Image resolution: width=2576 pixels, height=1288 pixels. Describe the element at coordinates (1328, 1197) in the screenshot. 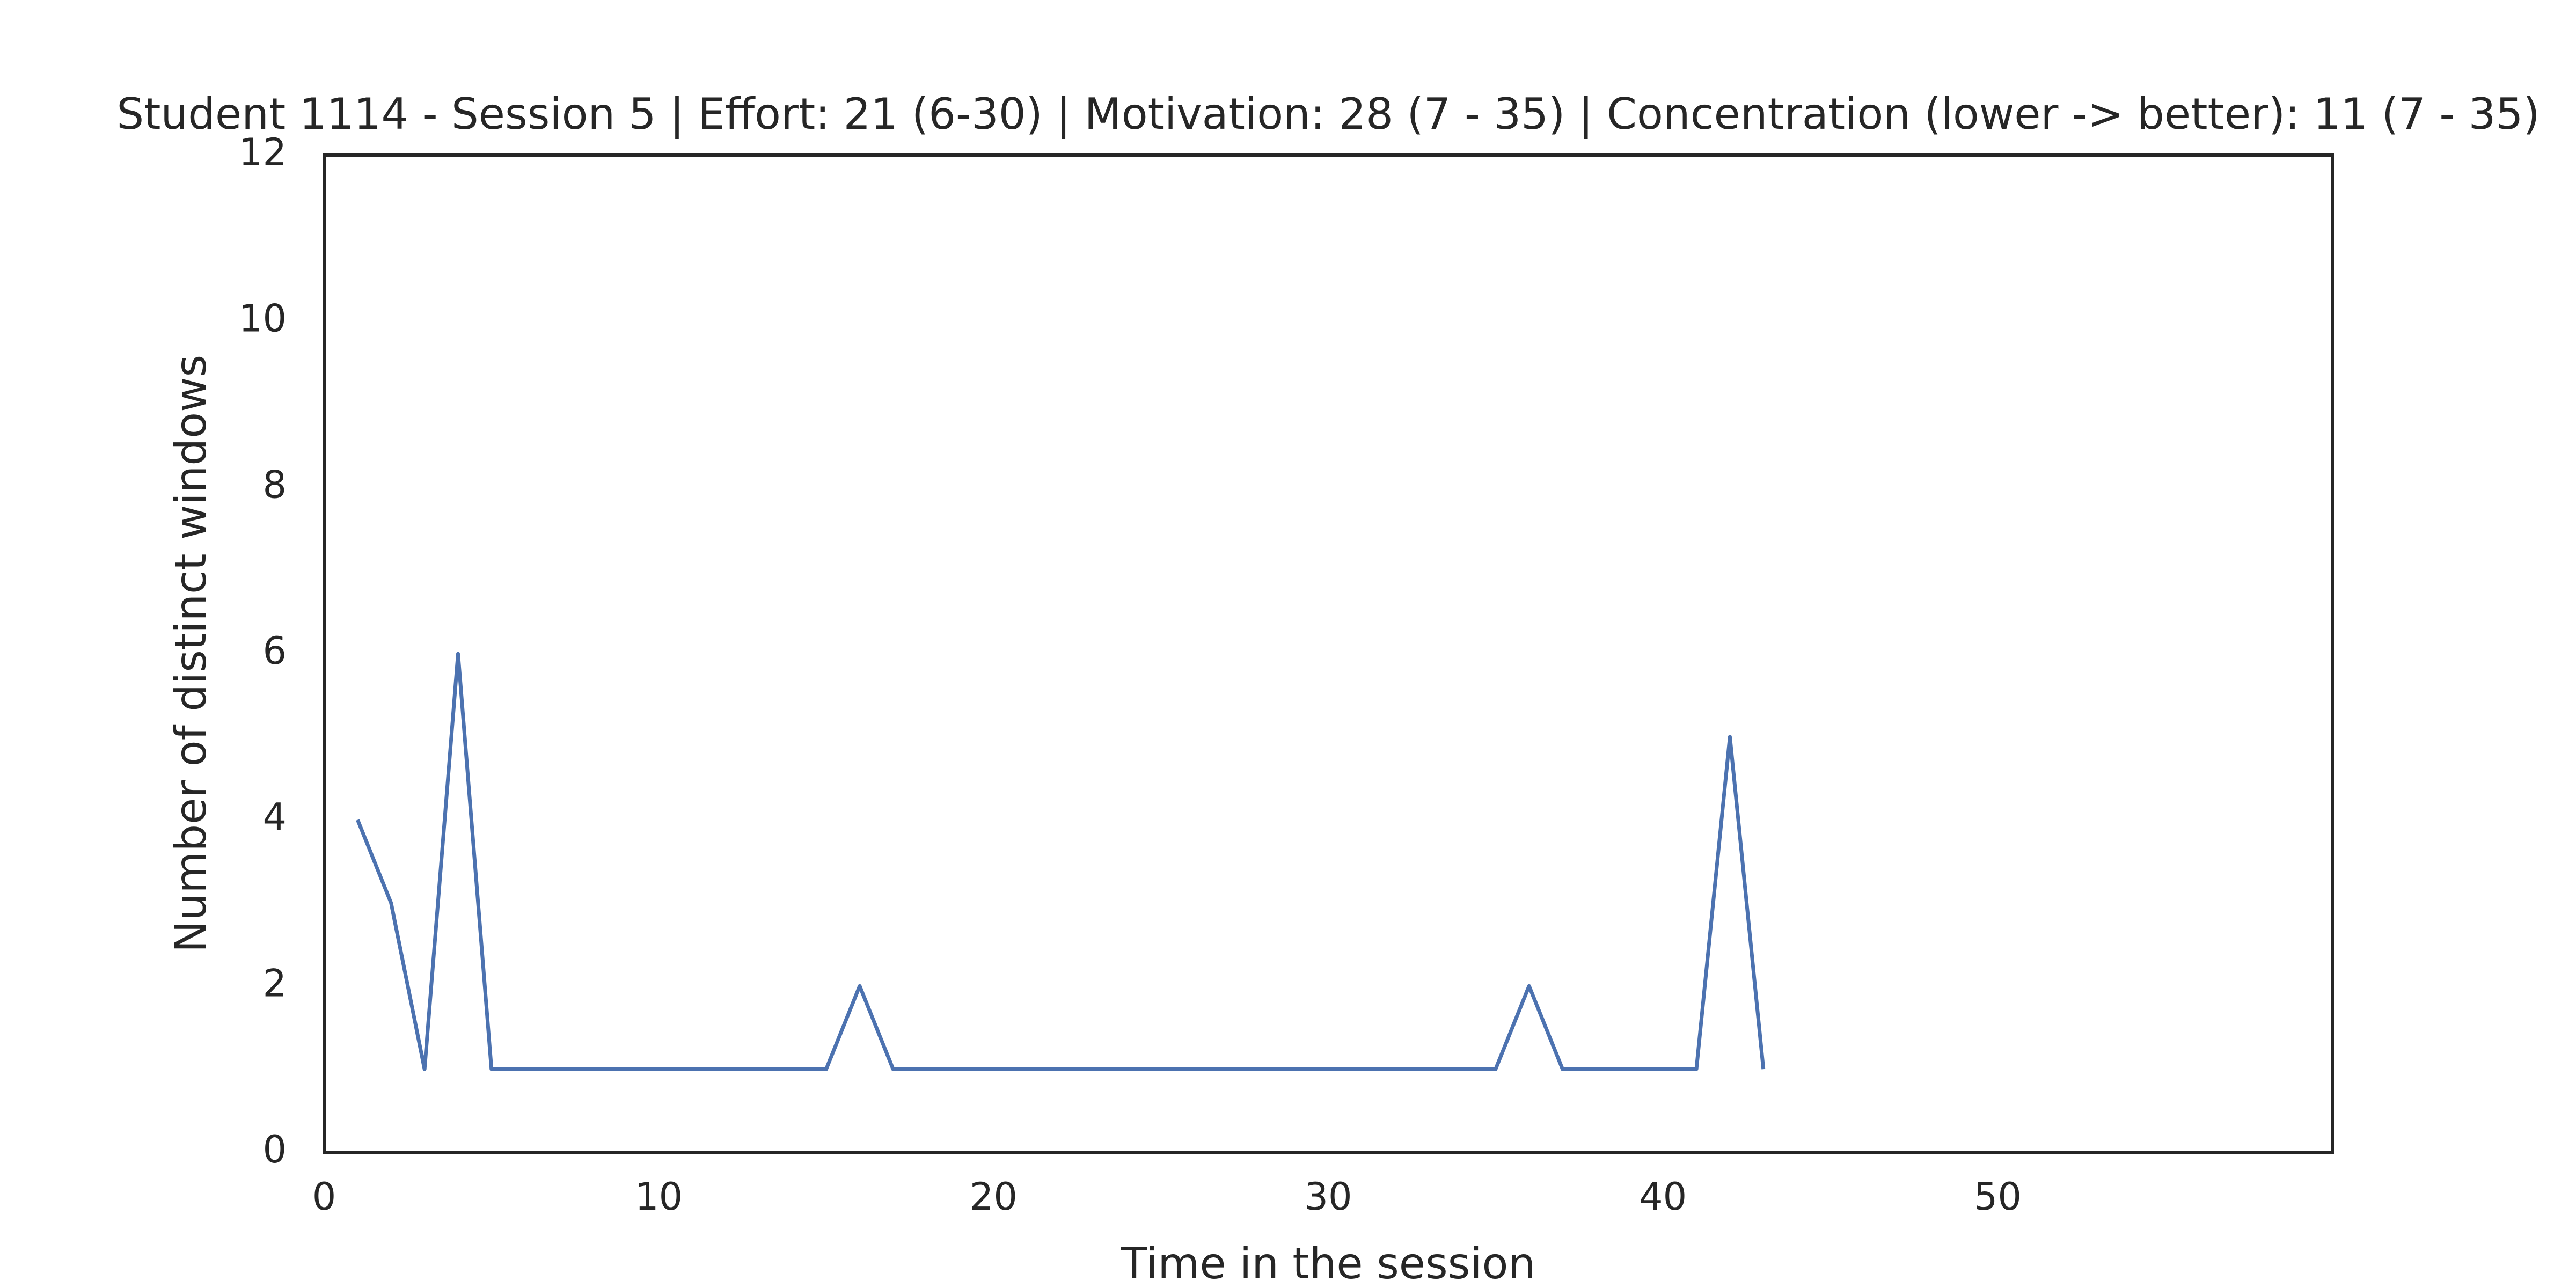

I see `x-tick-label: 30` at that location.